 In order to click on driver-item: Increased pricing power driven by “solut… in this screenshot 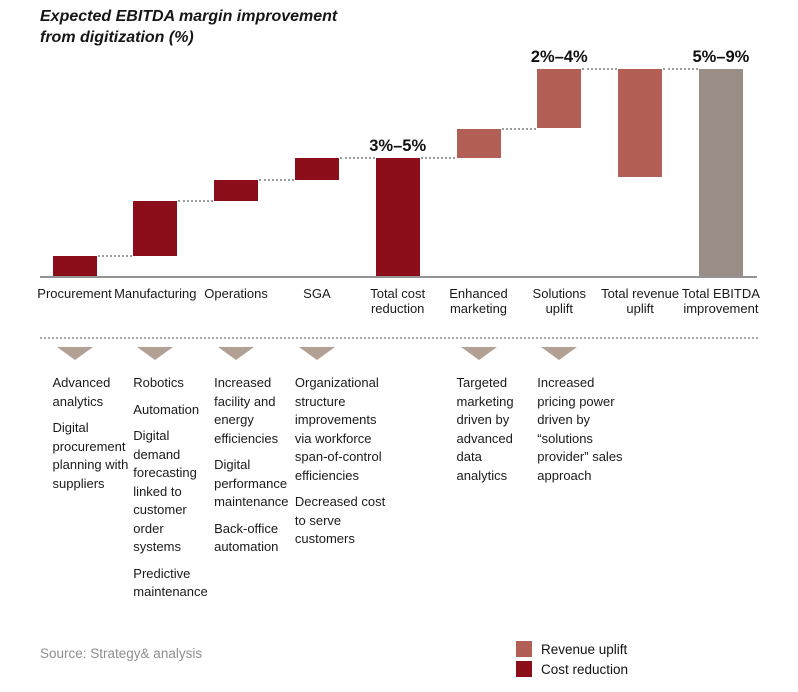, I will do `click(580, 429)`.